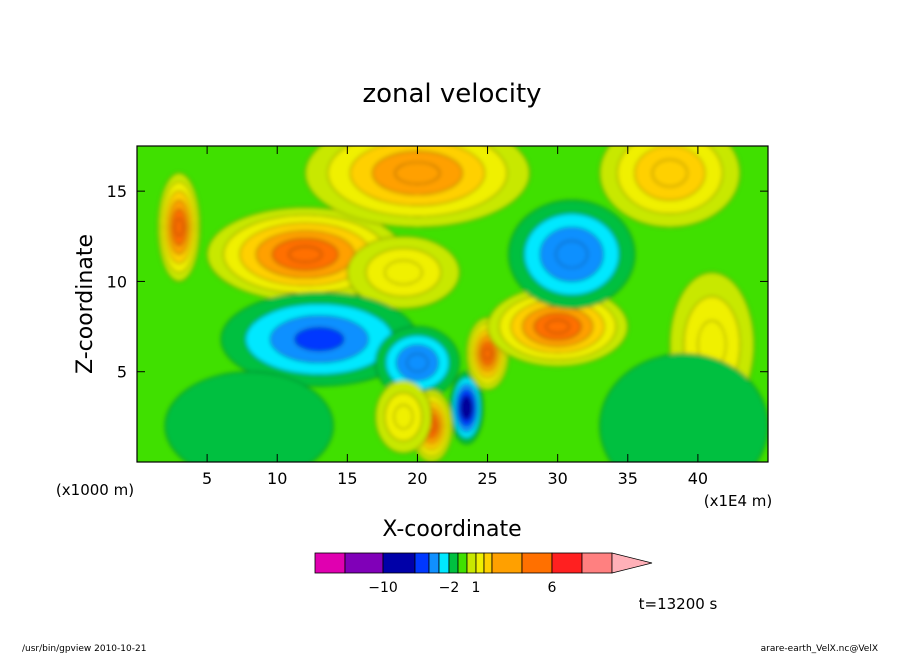  Describe the element at coordinates (557, 478) in the screenshot. I see `x-tick-label: 30` at that location.